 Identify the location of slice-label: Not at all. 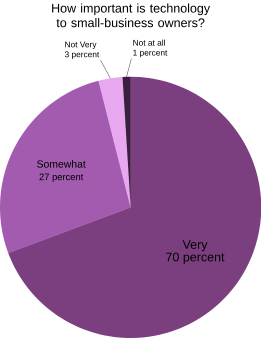
(149, 43).